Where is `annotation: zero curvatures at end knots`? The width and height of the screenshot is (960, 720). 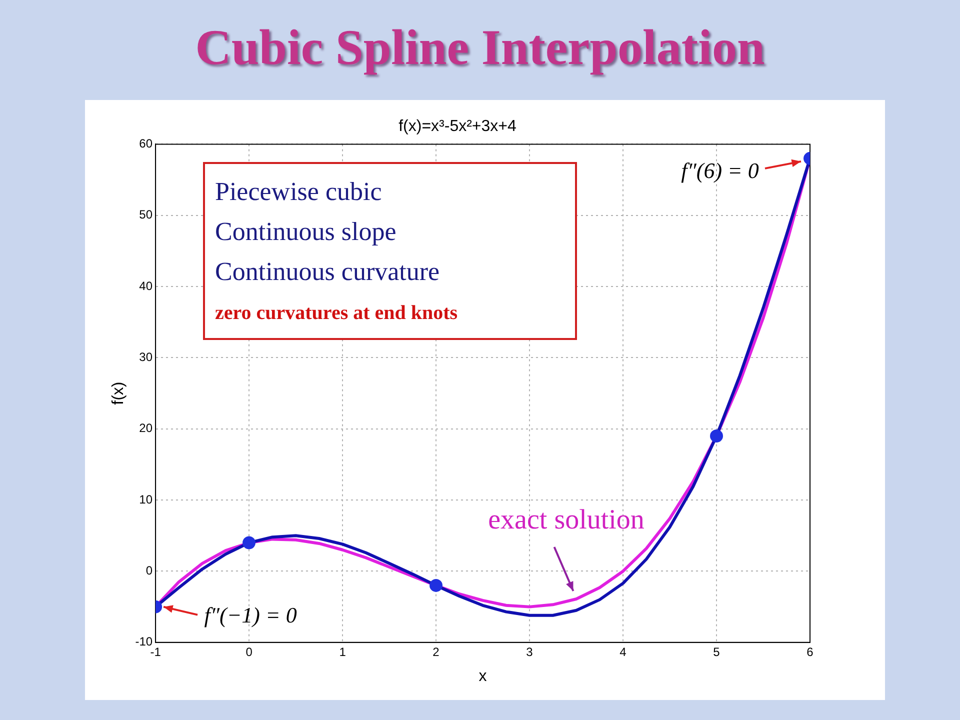 annotation: zero curvatures at end knots is located at coordinates (337, 313).